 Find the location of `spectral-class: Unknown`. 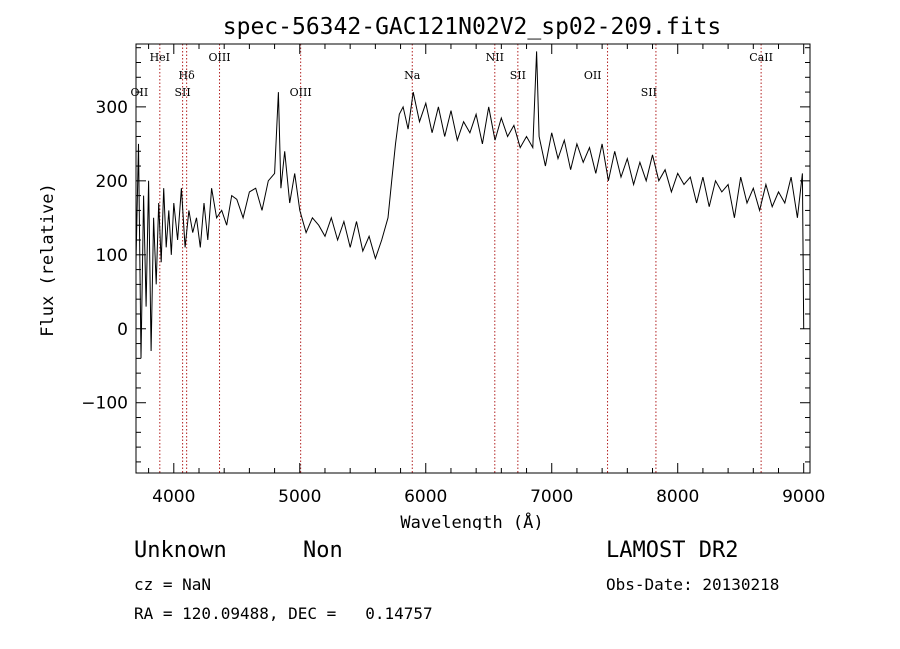

spectral-class: Unknown is located at coordinates (180, 550).